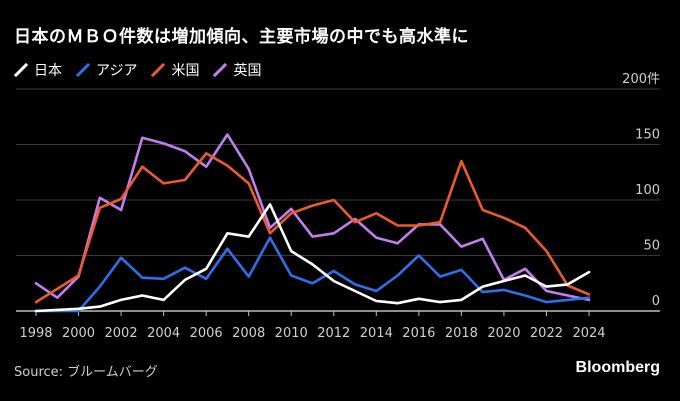 This screenshot has width=680, height=401. What do you see at coordinates (546, 333) in the screenshot?
I see `x-tick-label: 2022` at bounding box center [546, 333].